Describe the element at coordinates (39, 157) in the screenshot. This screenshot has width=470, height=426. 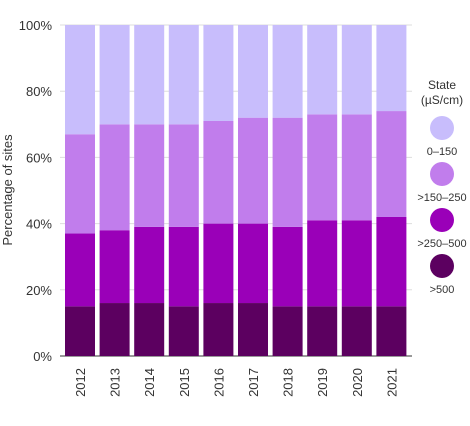
I see `y-tick-label: 60%` at that location.